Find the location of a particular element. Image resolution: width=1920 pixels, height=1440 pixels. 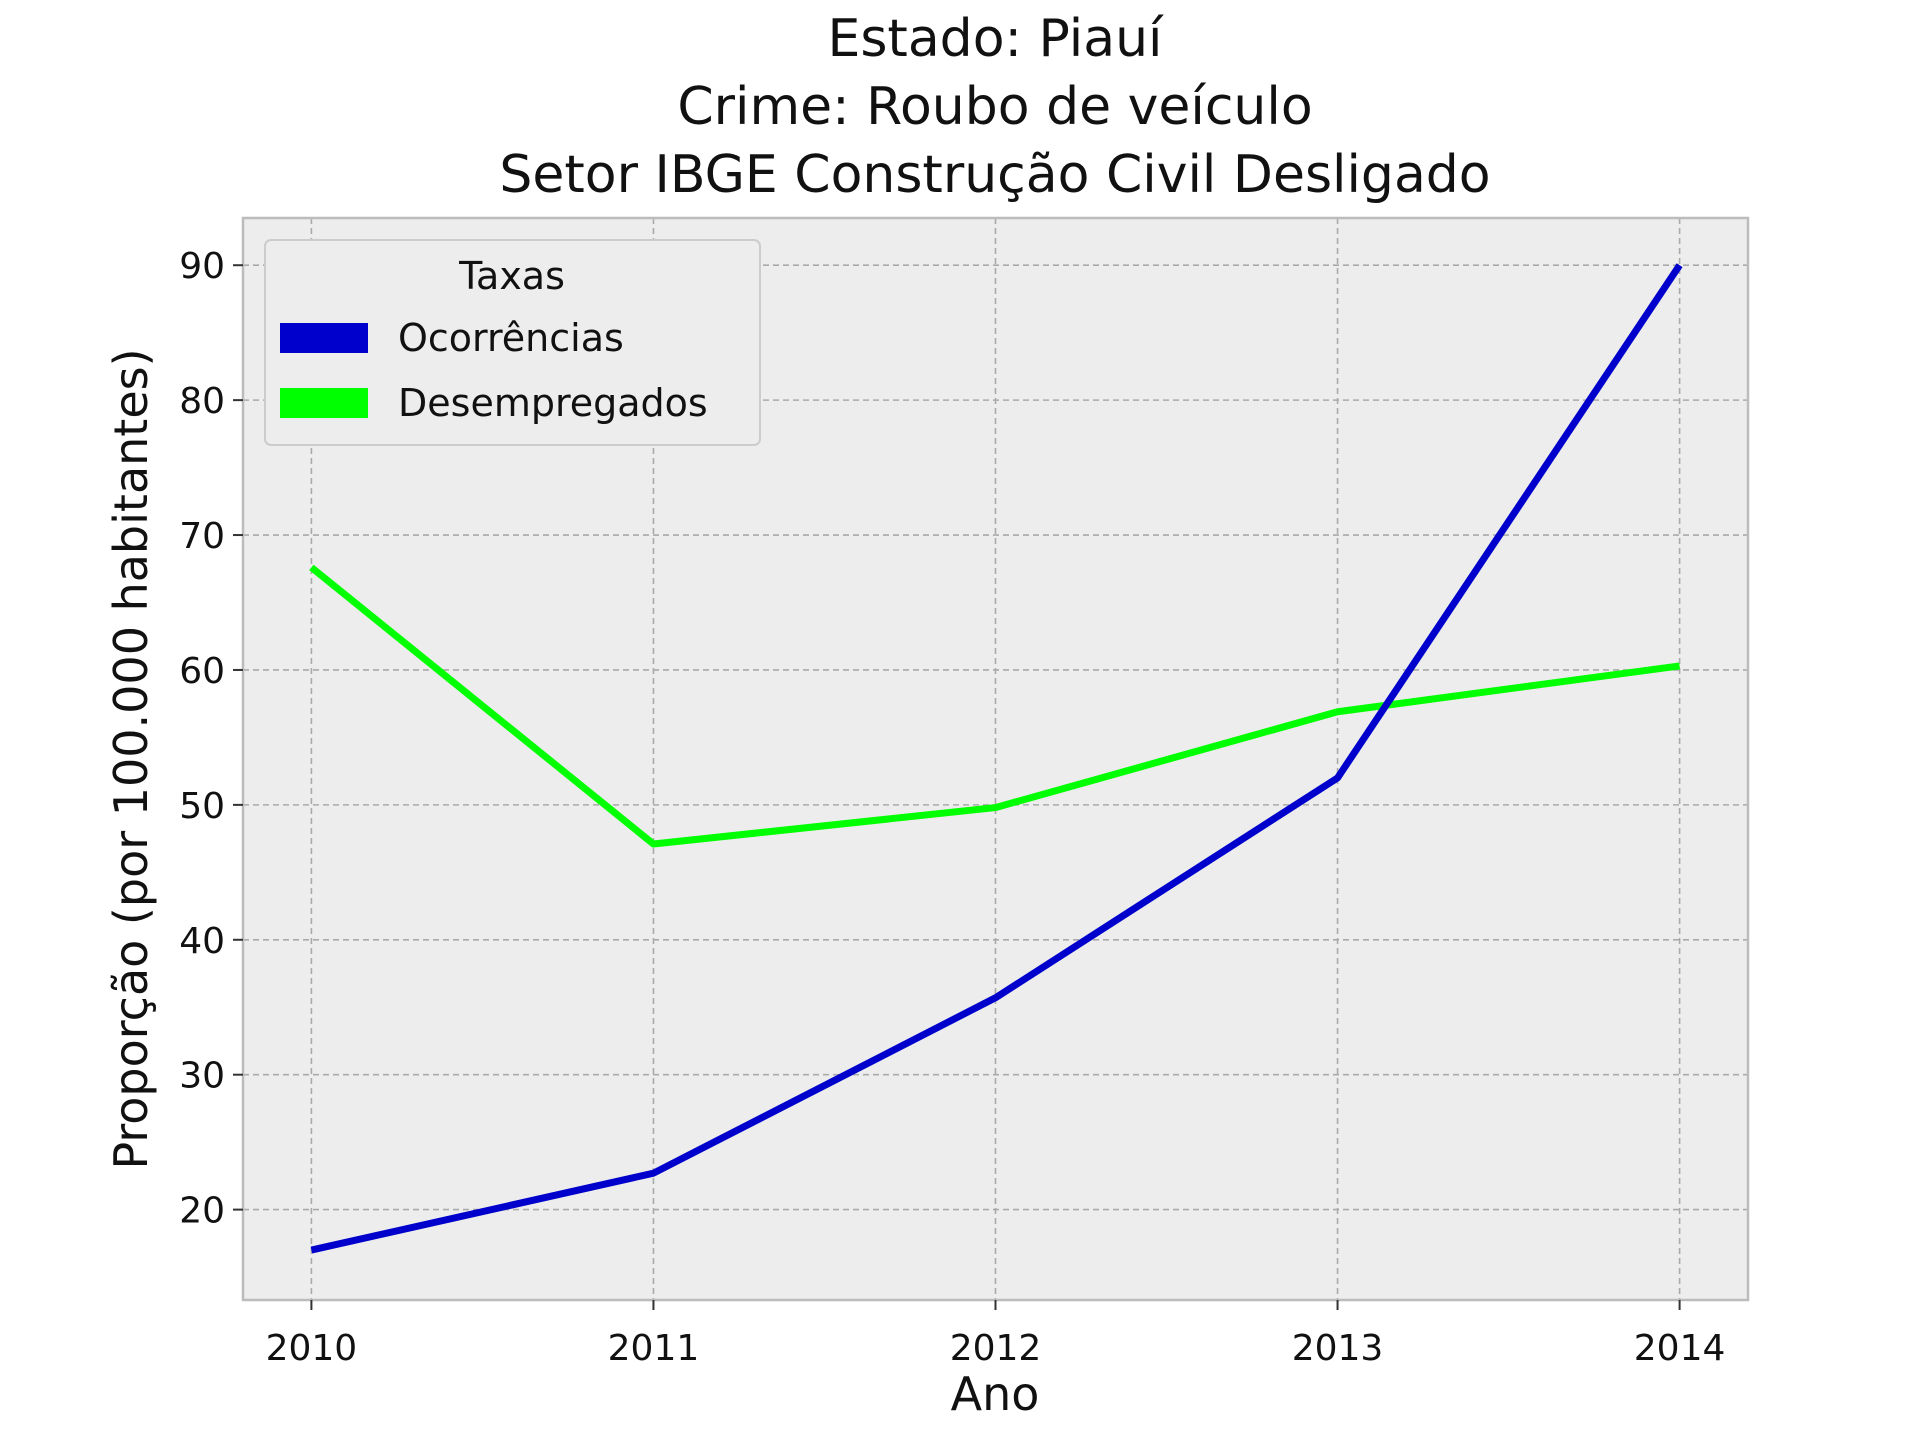

y-tick-label: 40 is located at coordinates (202, 941).